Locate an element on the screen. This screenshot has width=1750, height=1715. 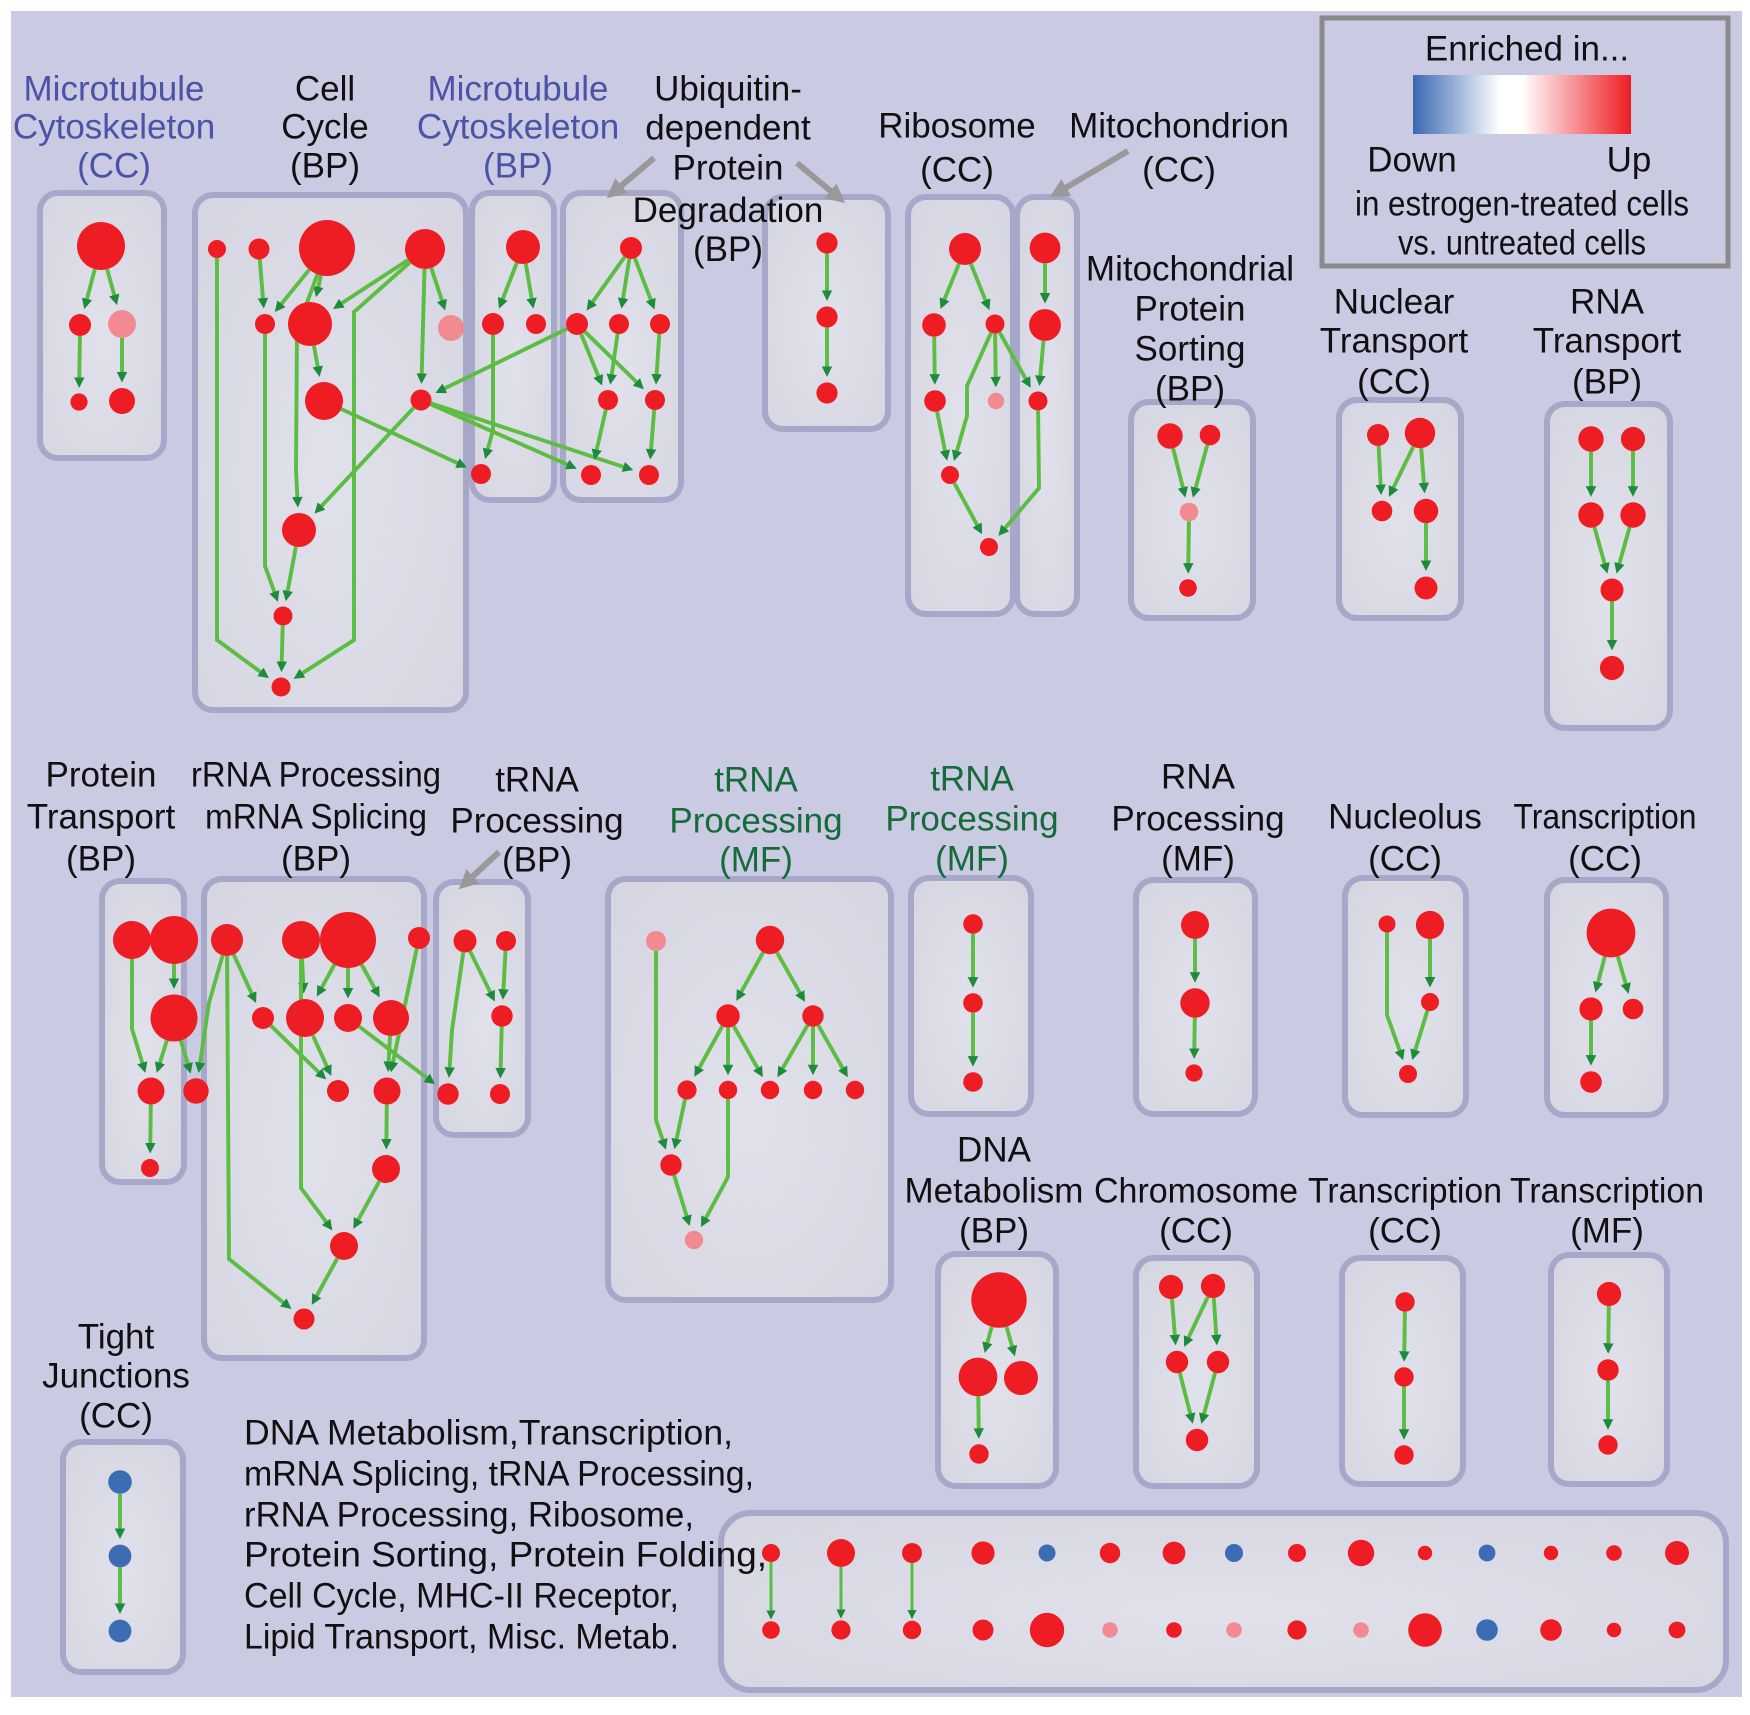
svg-text: DNA Metabolism,Transcription, is located at coordinates (488, 1433).